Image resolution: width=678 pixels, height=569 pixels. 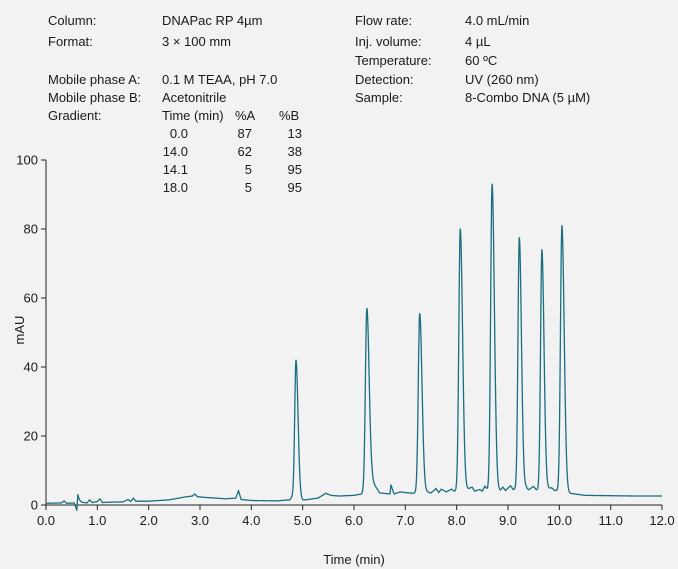 What do you see at coordinates (502, 79) in the screenshot?
I see `detection-value: UV (260 nm)` at bounding box center [502, 79].